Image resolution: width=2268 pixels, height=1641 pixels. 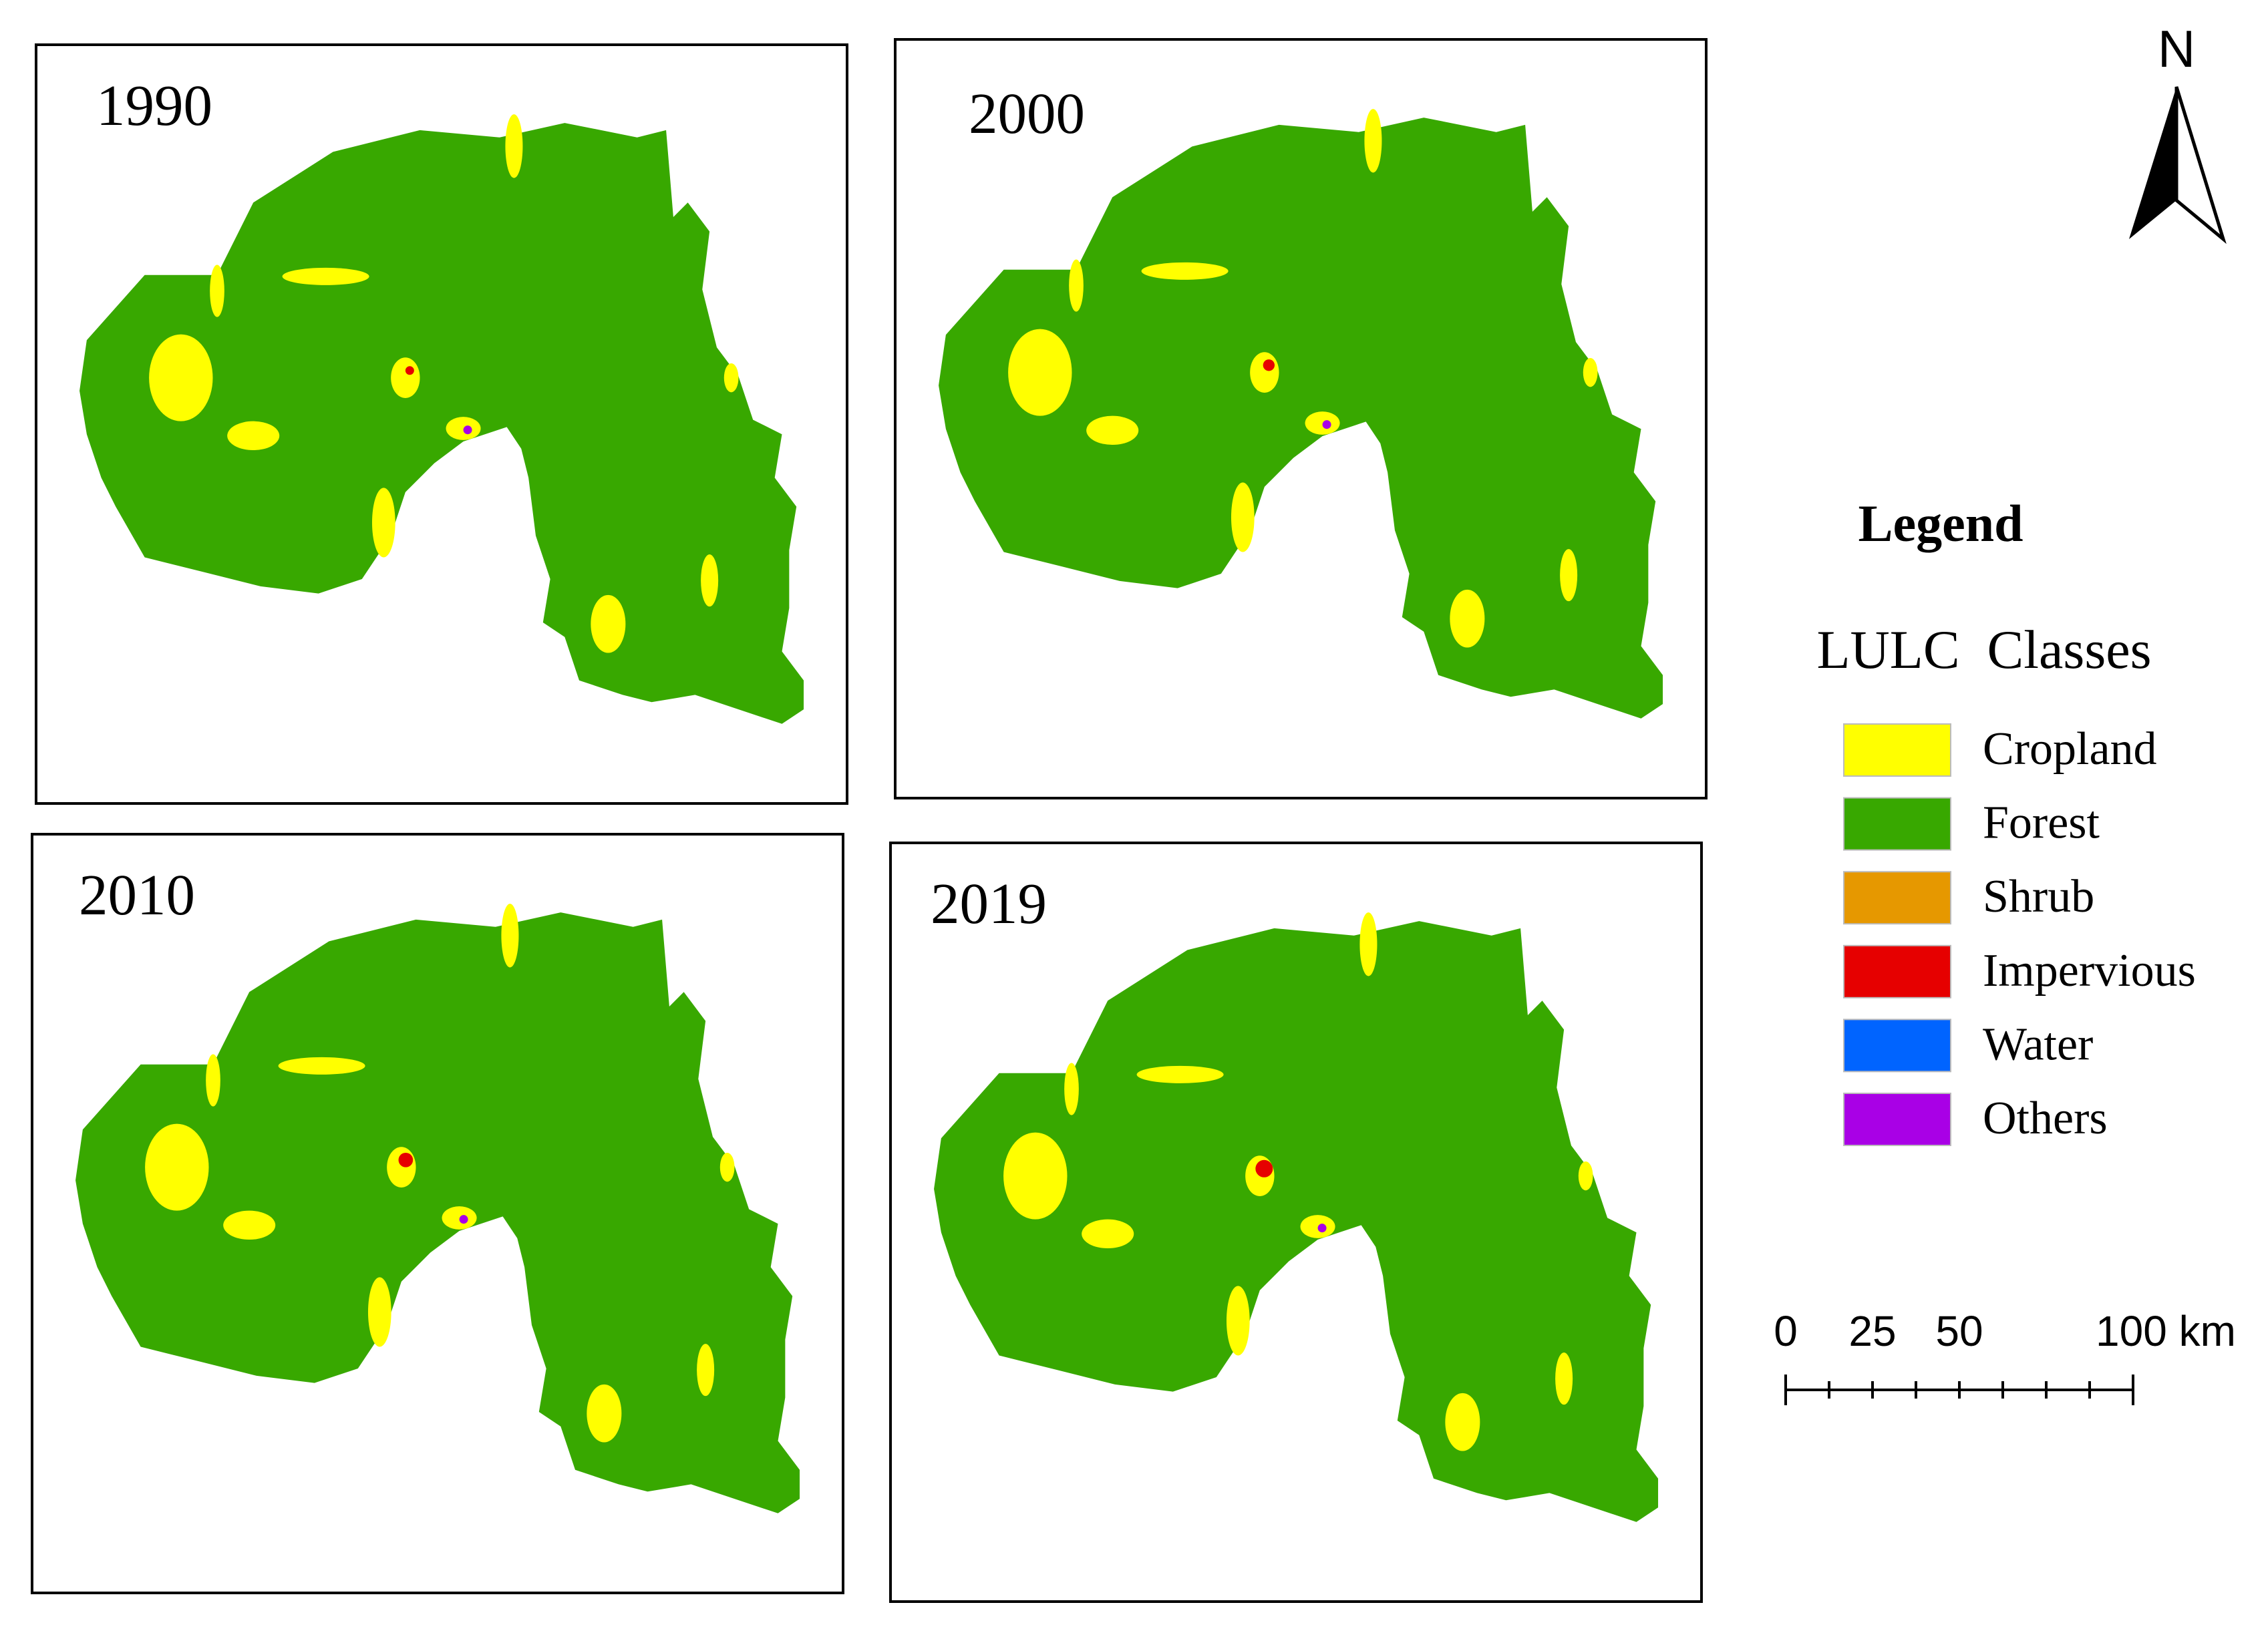 What do you see at coordinates (2070, 749) in the screenshot?
I see `legend-label: Cropland` at bounding box center [2070, 749].